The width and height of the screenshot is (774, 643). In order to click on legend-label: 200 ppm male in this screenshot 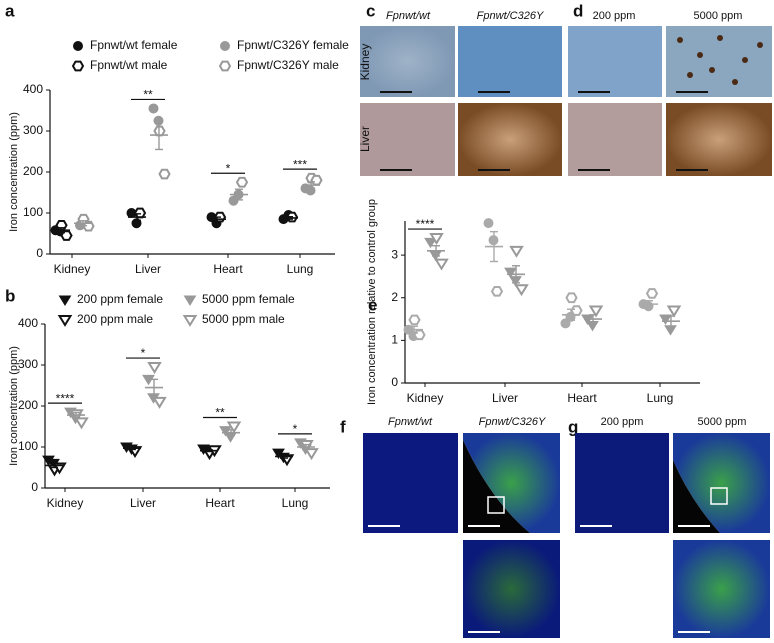, I will do `click(115, 319)`.